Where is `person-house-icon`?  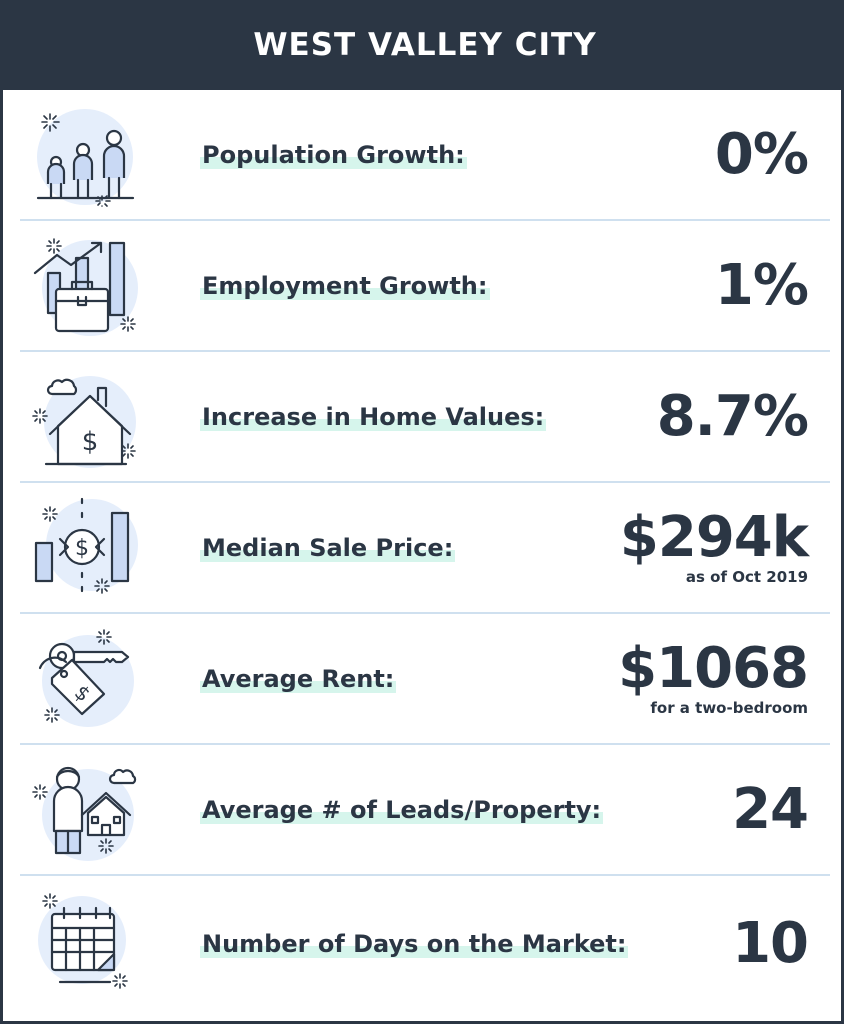
person-house-icon is located at coordinates (84, 813).